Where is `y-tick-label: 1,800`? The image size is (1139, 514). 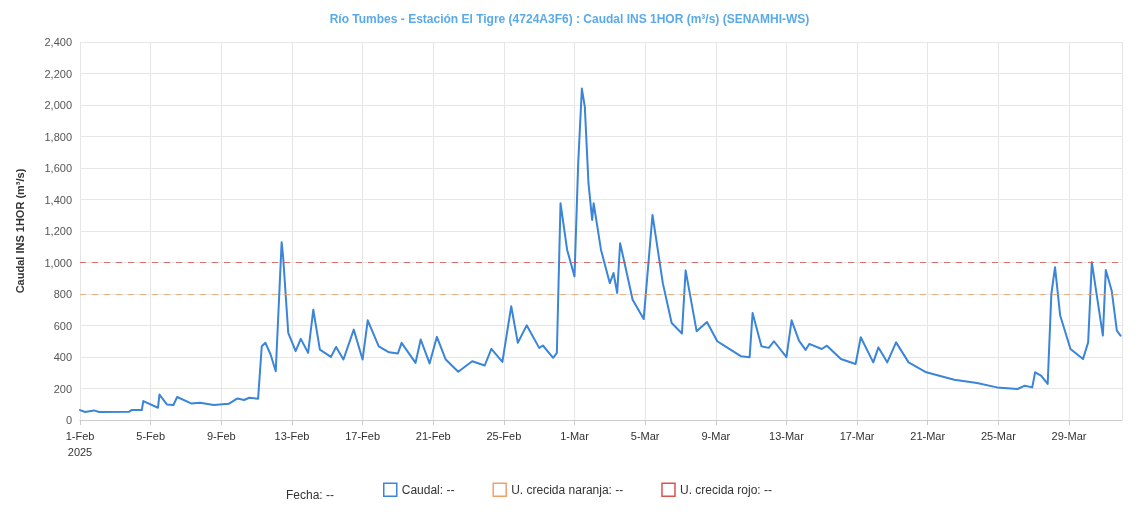 y-tick-label: 1,800 is located at coordinates (58, 136).